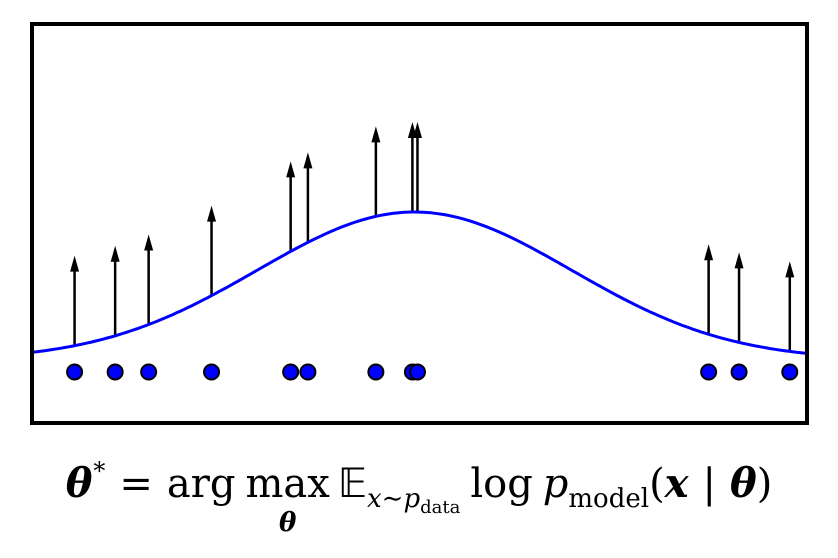  I want to click on left-paren: (, so click(657, 484).